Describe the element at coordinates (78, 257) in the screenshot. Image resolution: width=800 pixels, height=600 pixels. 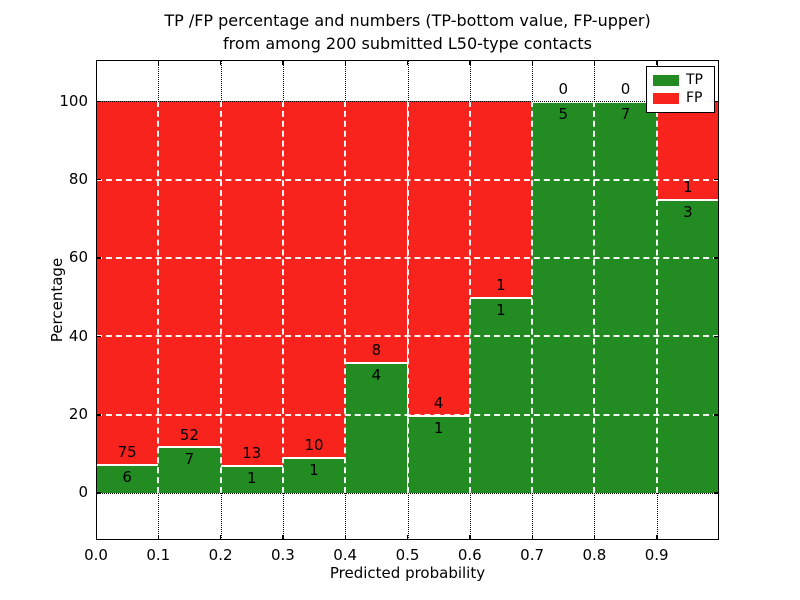
I see `y-tick-label: 60` at that location.